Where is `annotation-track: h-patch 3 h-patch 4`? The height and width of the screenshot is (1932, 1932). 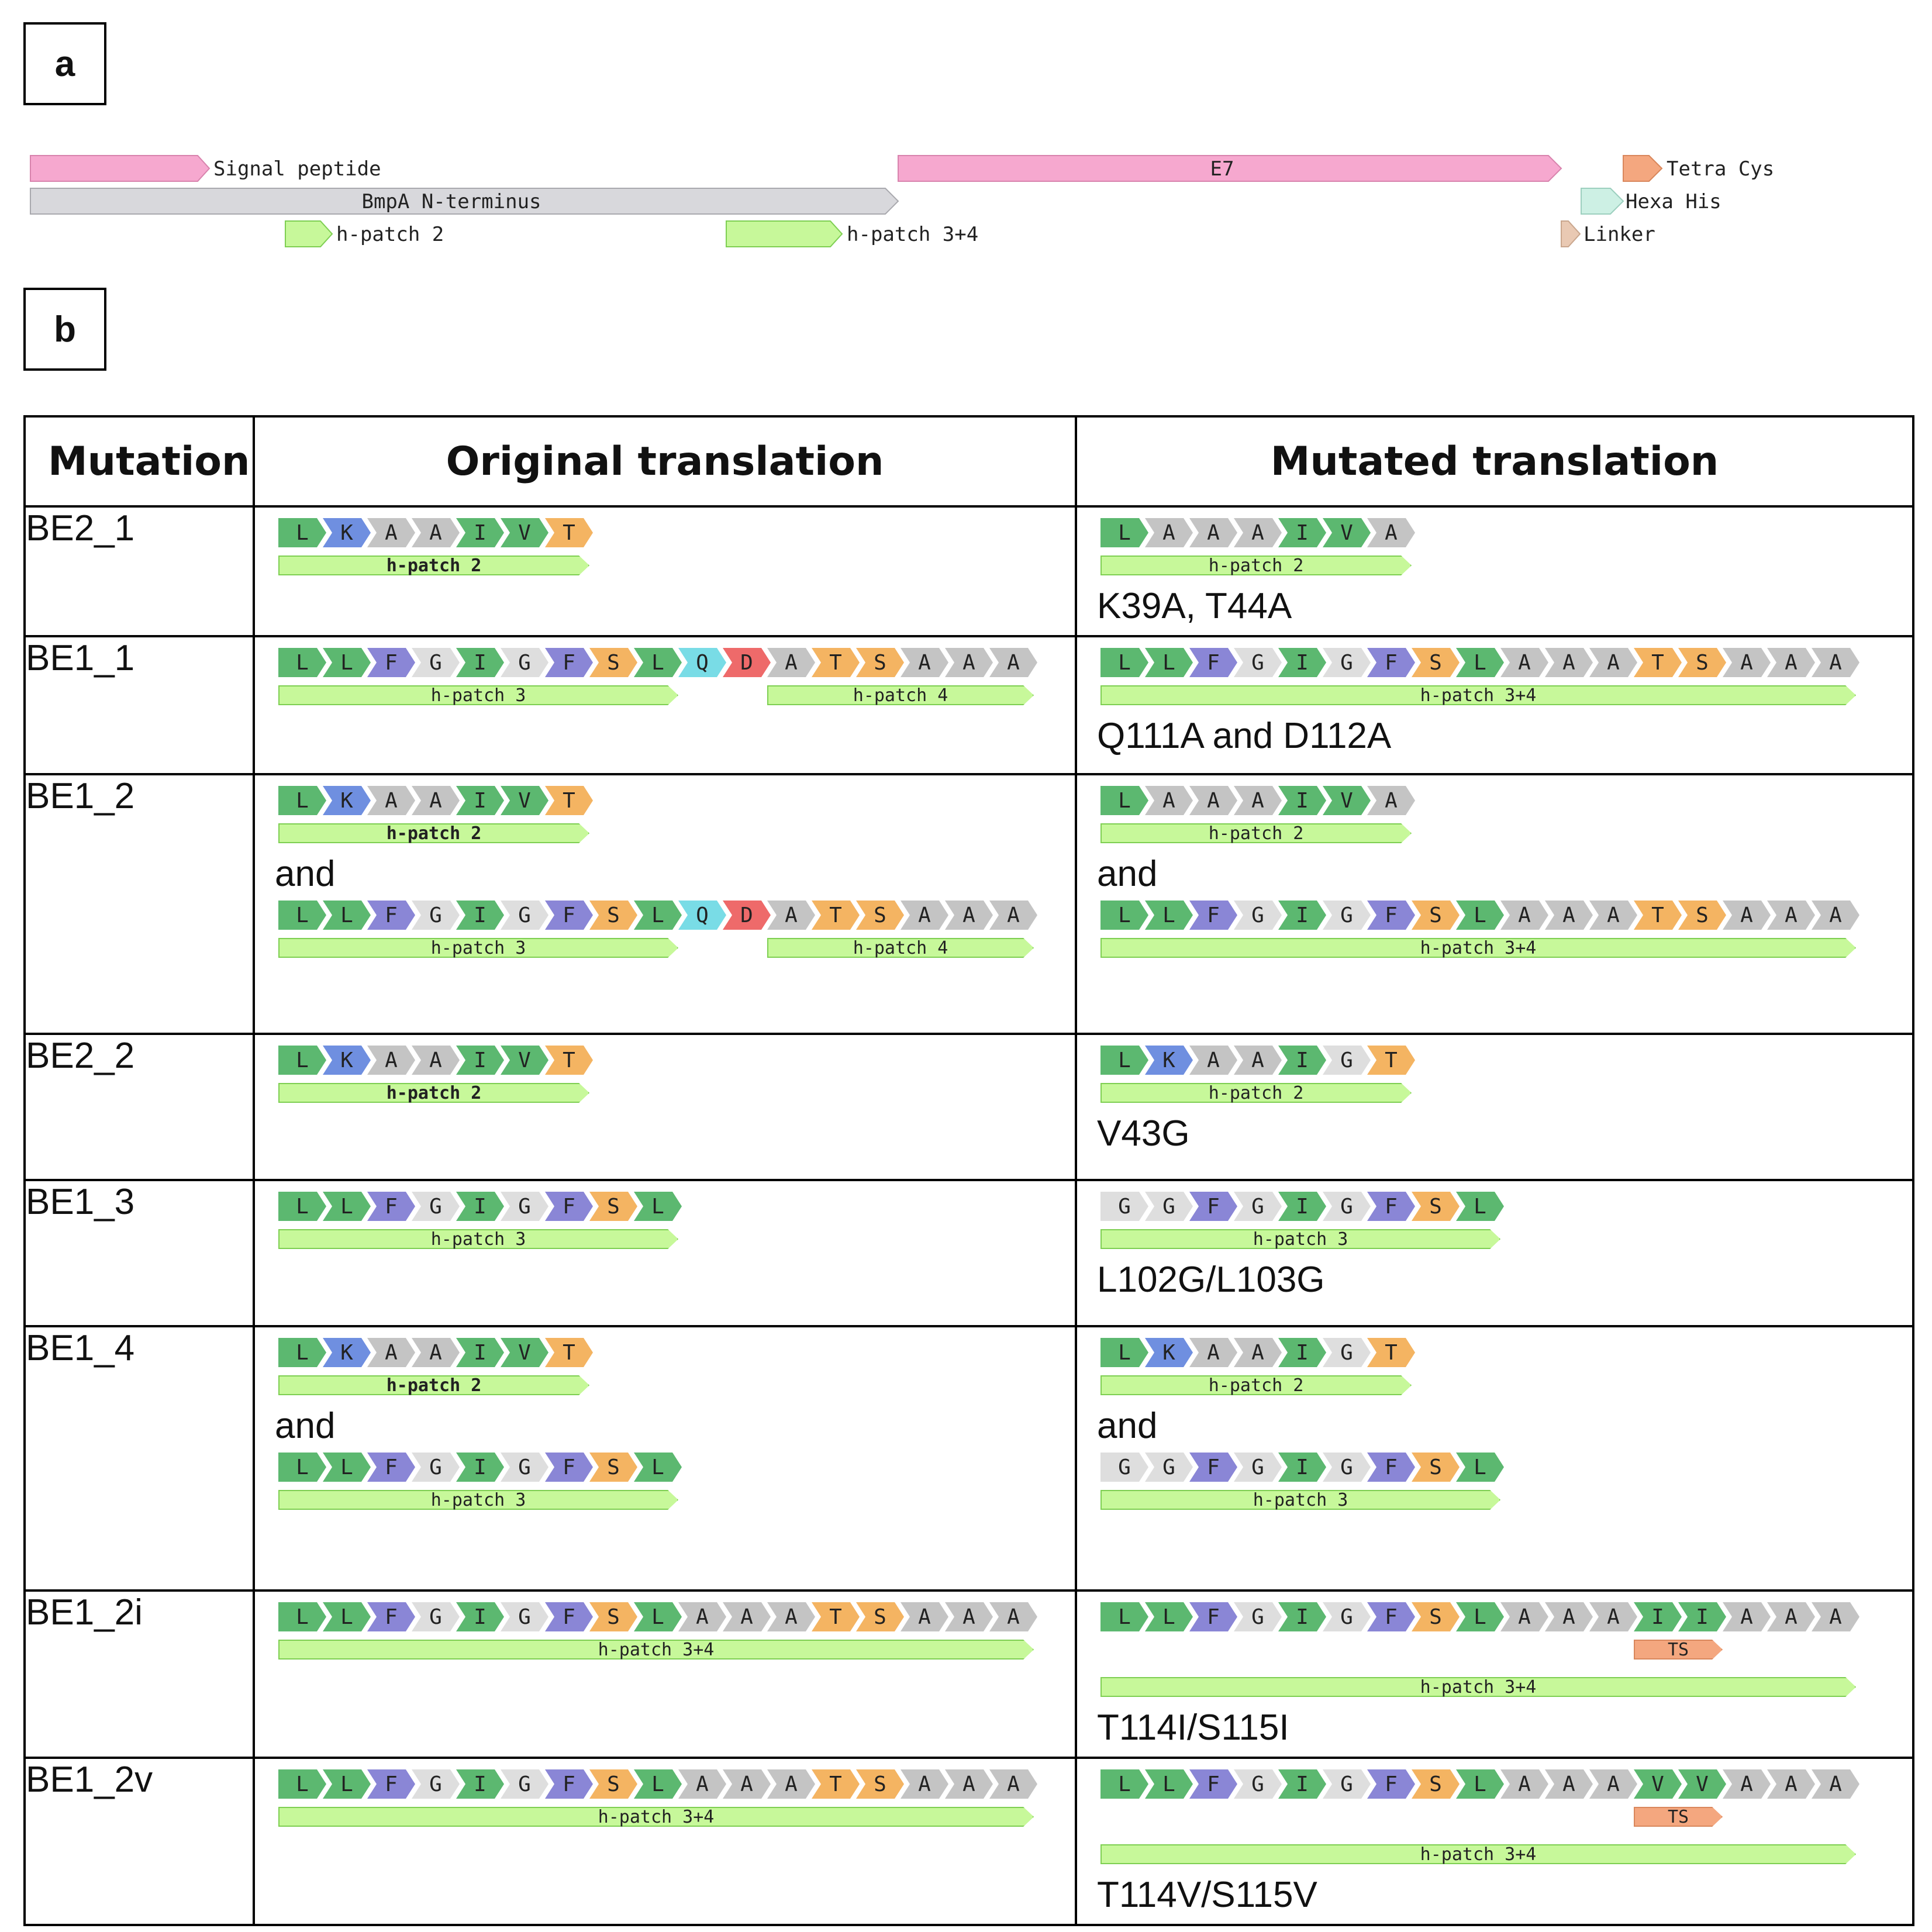 annotation-track: h-patch 3 h-patch 4 is located at coordinates (659, 696).